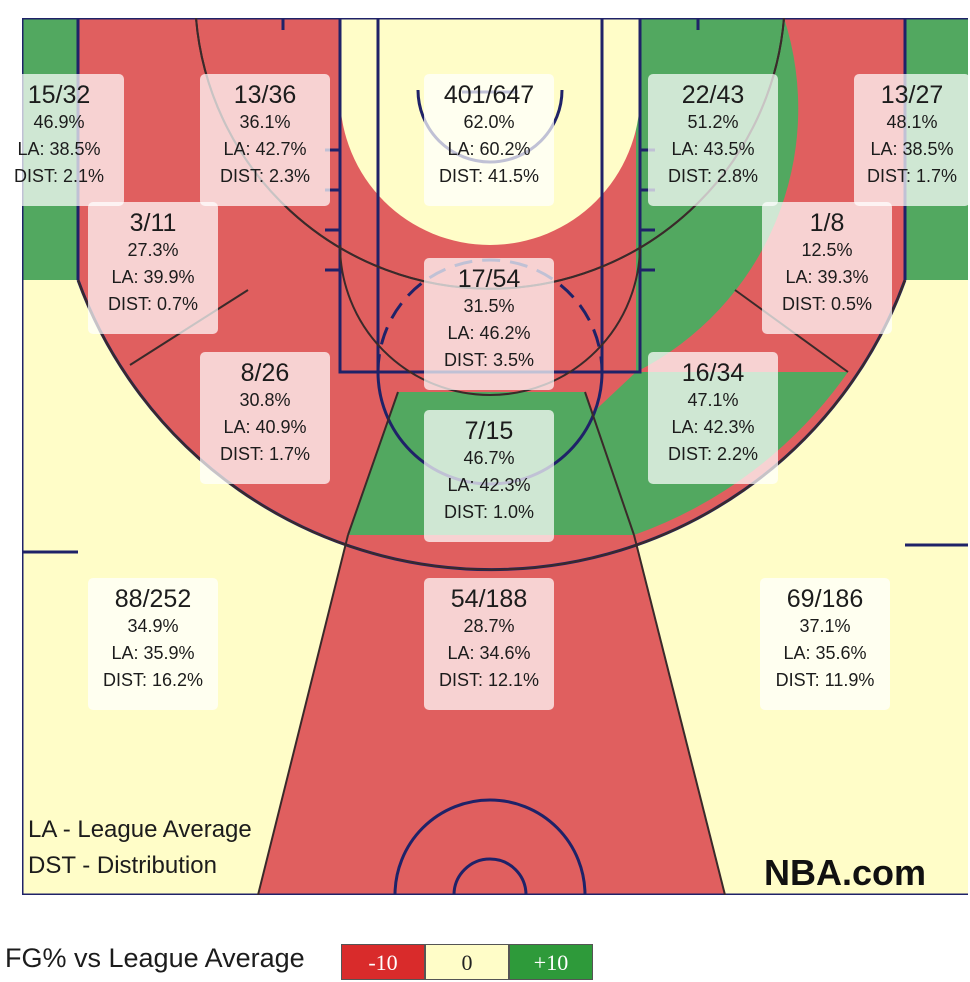  What do you see at coordinates (489, 176) in the screenshot?
I see `distribution: DIST: 41.5%` at bounding box center [489, 176].